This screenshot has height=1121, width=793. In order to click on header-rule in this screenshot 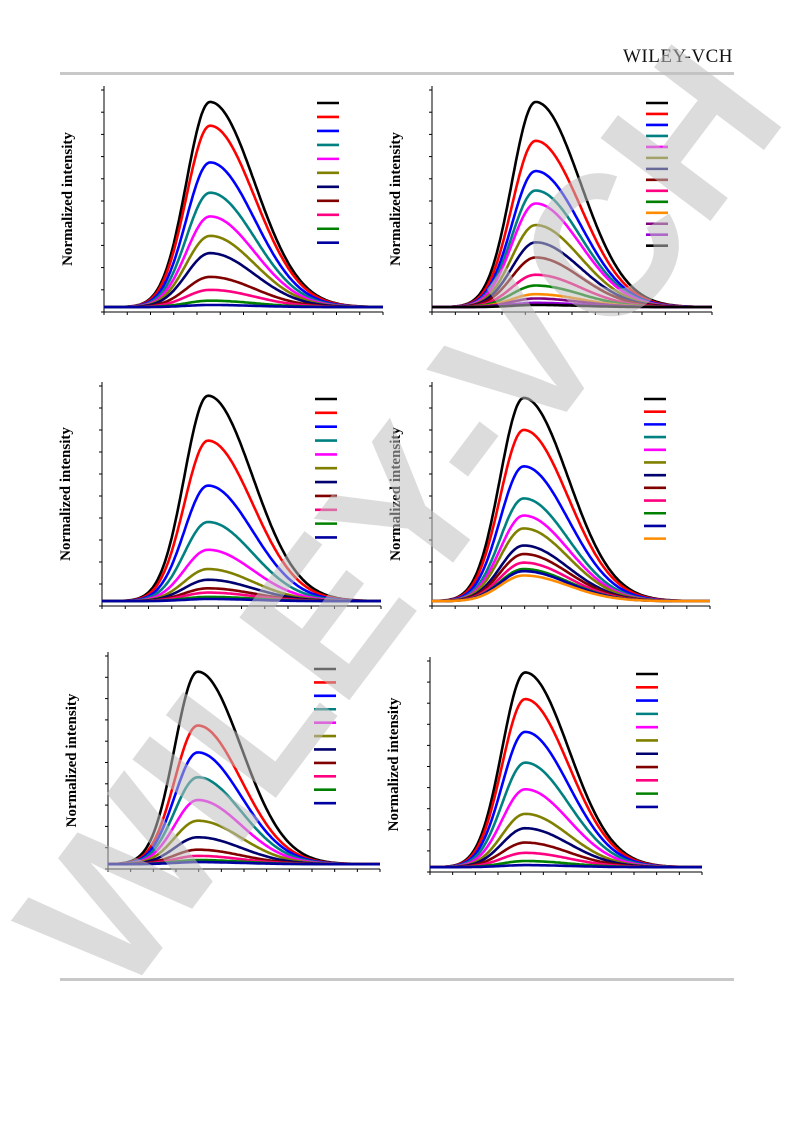, I will do `click(397, 73)`.